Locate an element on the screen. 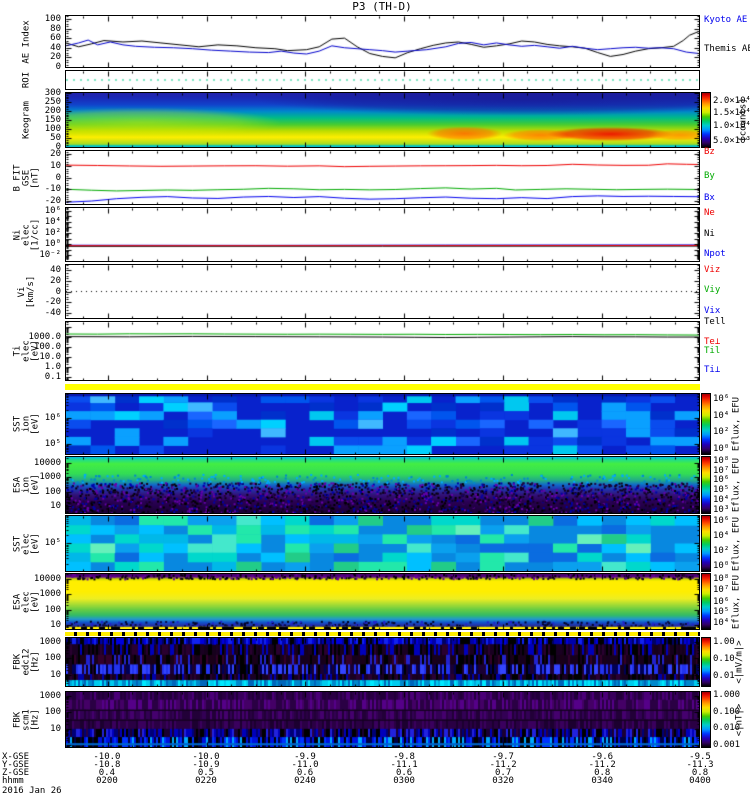 Image resolution: width=750 pixels, height=800 pixels. colorbar-tick-label: 0.10 is located at coordinates (724, 659).